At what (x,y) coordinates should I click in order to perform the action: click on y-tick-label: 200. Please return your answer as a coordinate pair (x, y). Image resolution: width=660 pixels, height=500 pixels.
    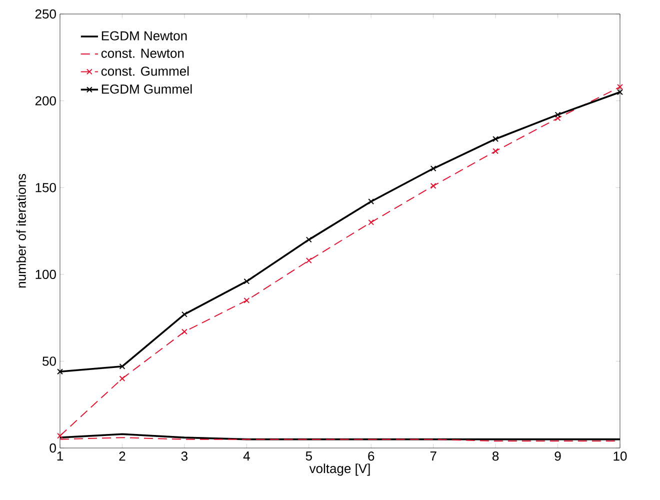
    Looking at the image, I should click on (45, 101).